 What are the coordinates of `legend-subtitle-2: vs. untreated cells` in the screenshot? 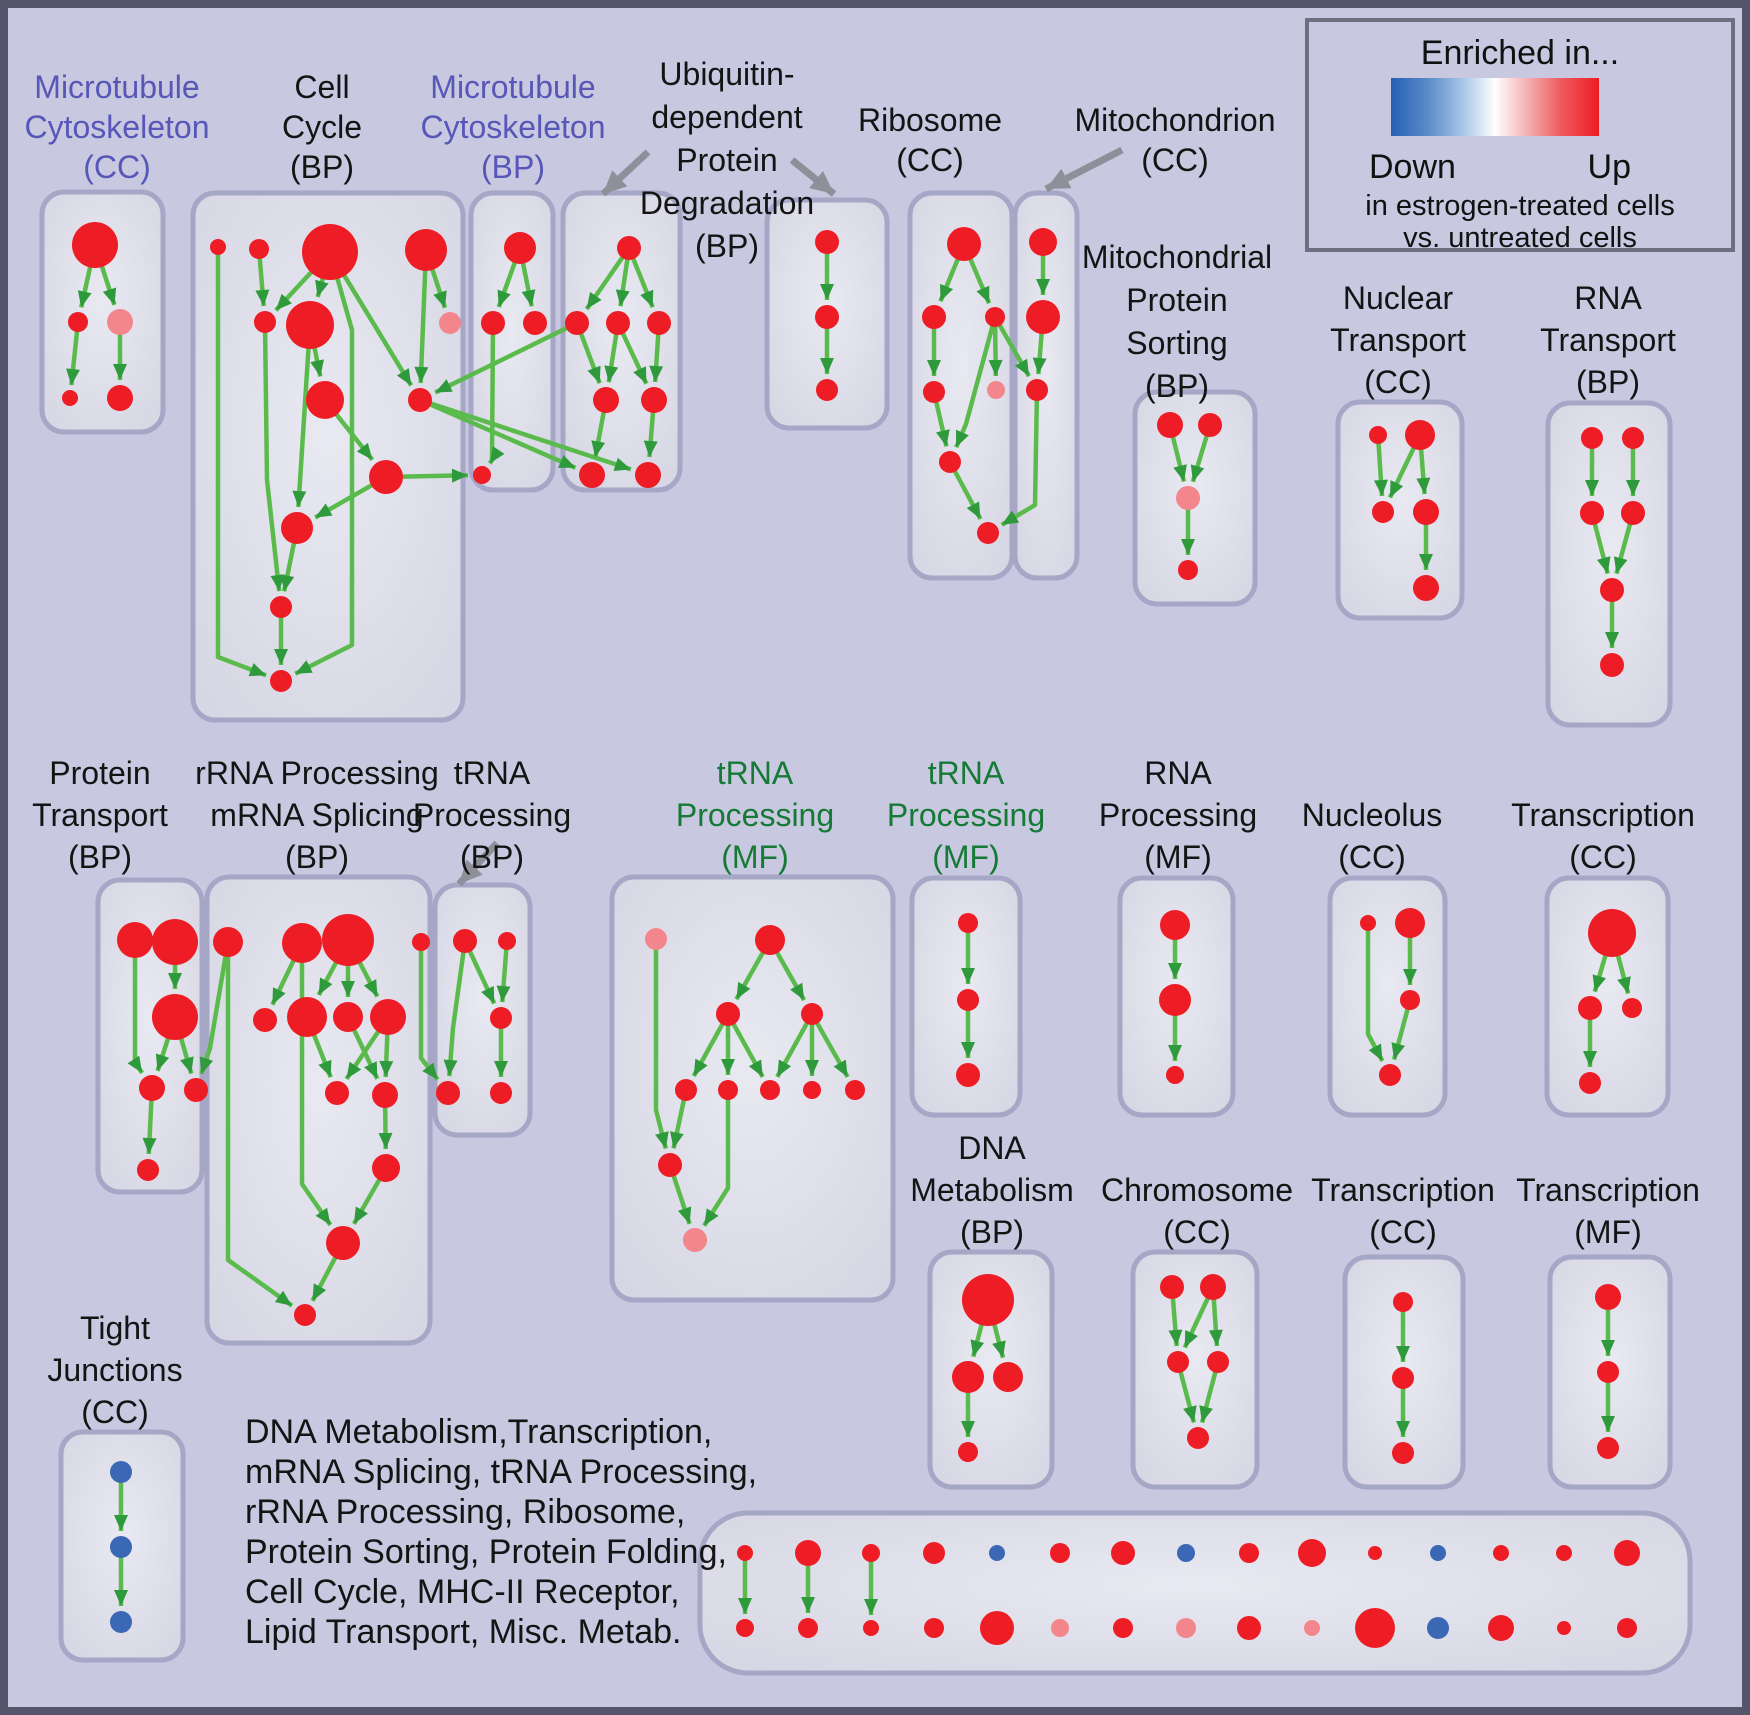 It's located at (1520, 238).